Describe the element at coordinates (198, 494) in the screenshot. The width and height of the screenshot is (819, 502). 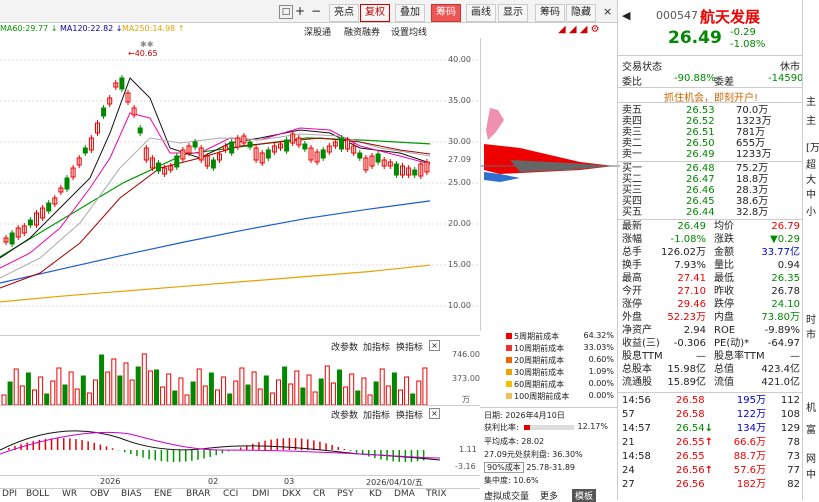
I see `tab-brar: BRAR` at that location.